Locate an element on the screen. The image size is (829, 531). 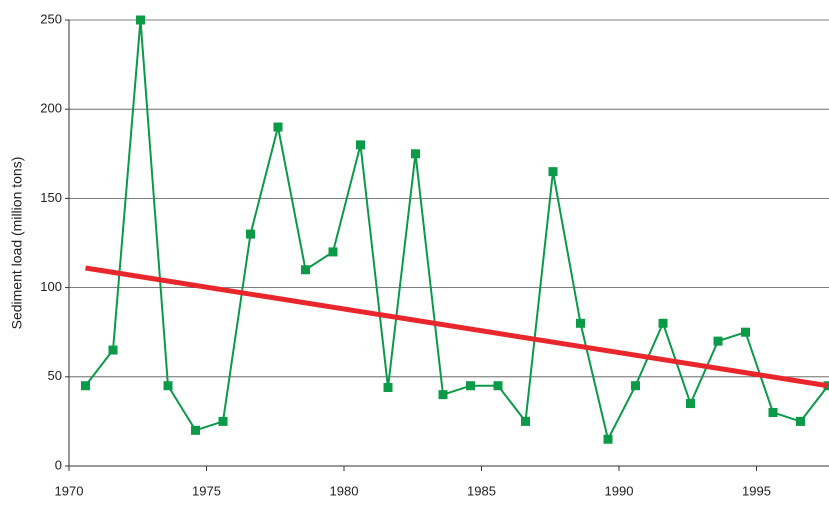
x-tick-label: 1990 is located at coordinates (619, 490).